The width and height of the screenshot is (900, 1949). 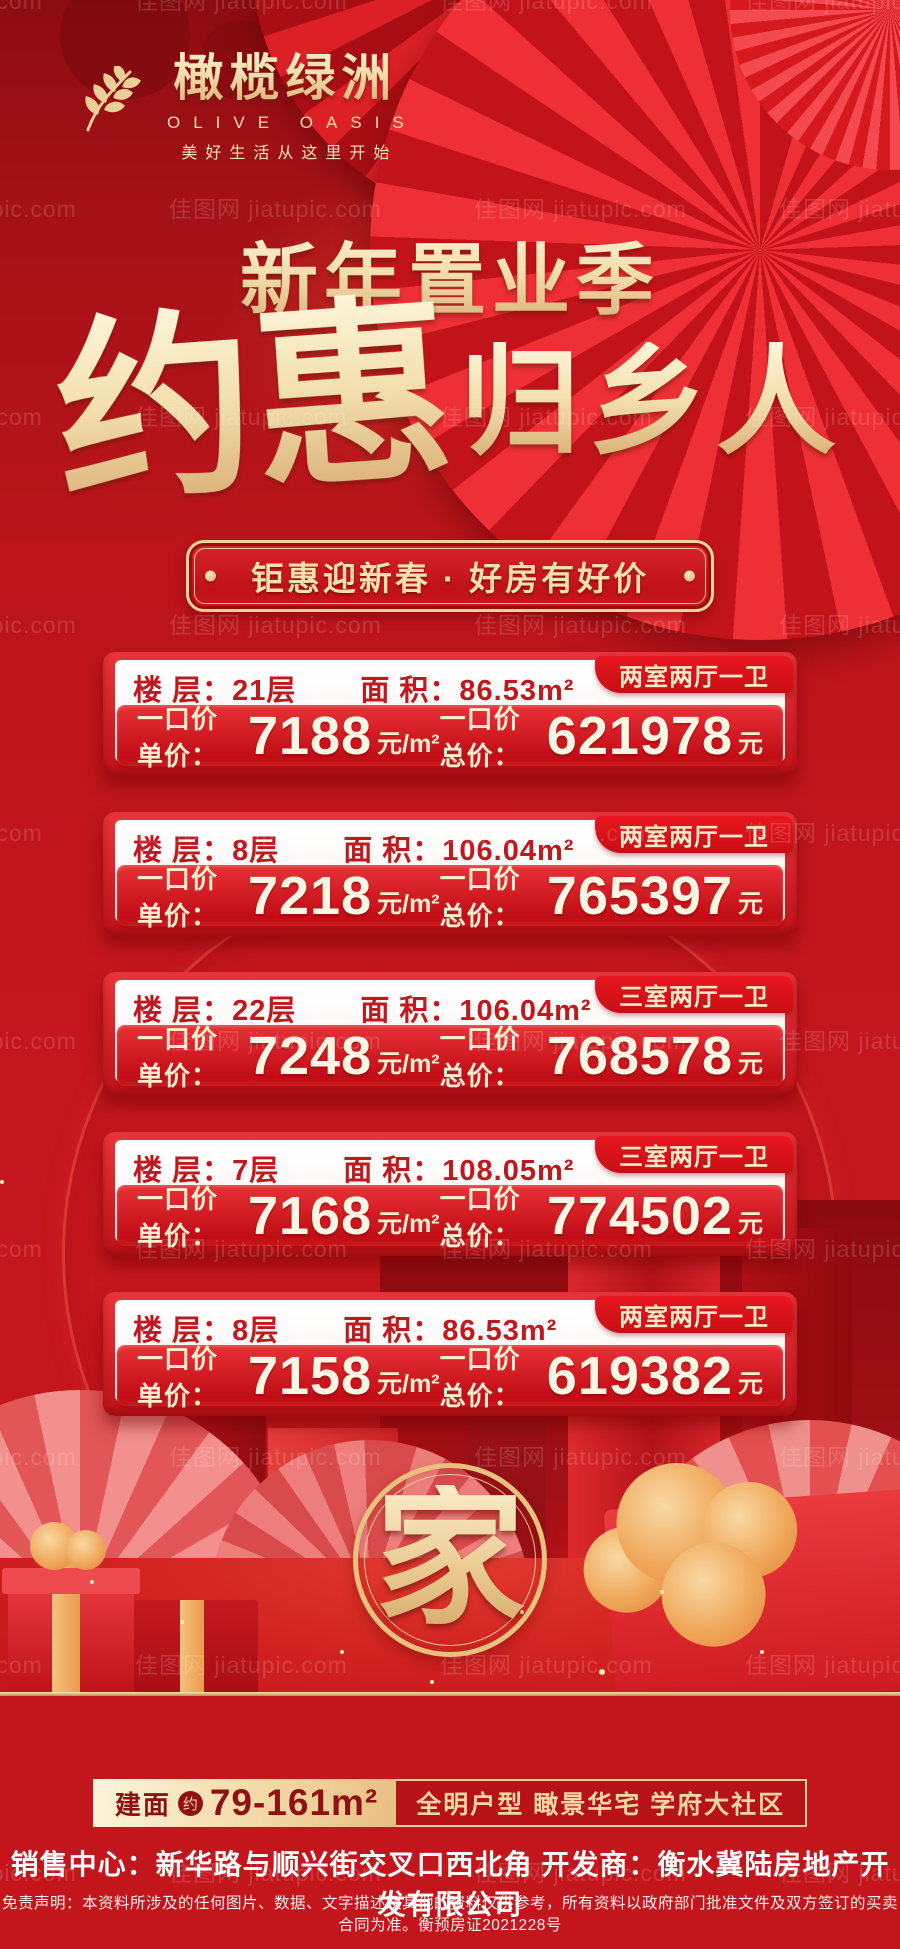 I want to click on unit-price-group: 一口价单价： 7158 元/m², so click(x=288, y=1376).